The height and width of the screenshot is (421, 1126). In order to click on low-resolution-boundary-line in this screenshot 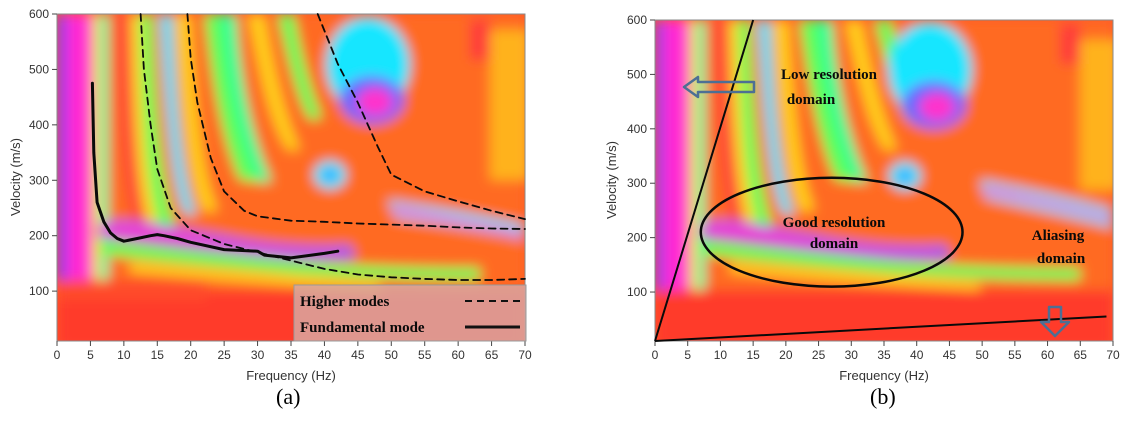, I will do `click(704, 180)`.